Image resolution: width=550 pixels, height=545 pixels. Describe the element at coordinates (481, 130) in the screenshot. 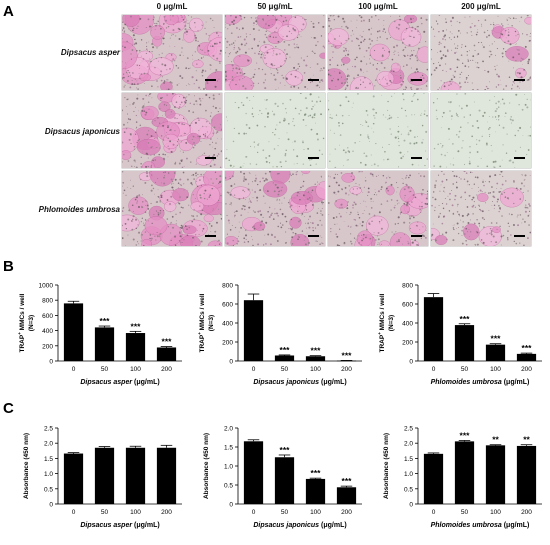

I see `micrograph-r1-c3` at that location.